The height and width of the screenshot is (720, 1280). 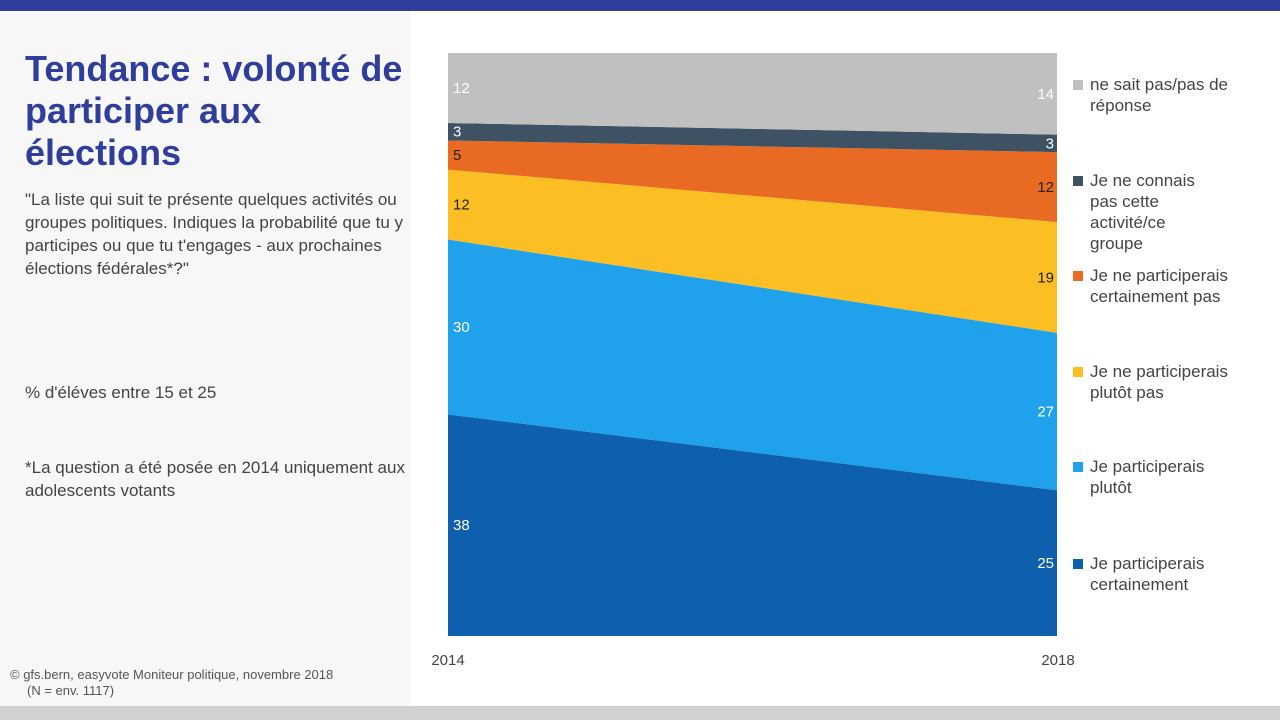 What do you see at coordinates (121, 392) in the screenshot?
I see `unit-text: % d'éléves entre 15 et 25` at bounding box center [121, 392].